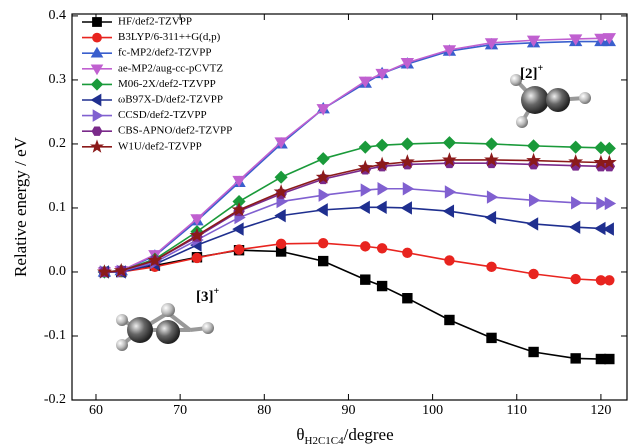 This screenshot has width=630, height=447. I want to click on annotation-sup: +, so click(541, 68).